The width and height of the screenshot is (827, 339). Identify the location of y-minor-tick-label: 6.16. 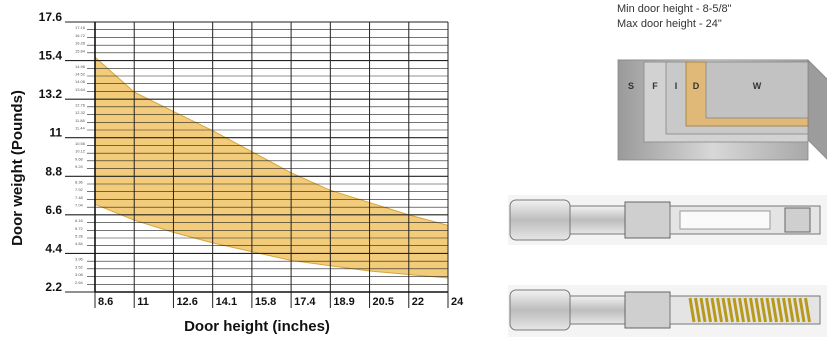
(79, 220).